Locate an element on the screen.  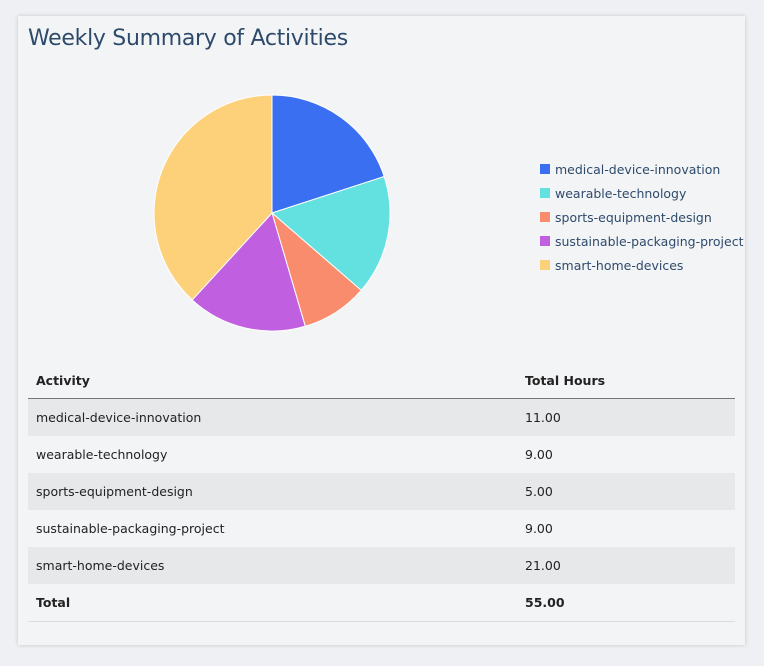
table-row: sustainable-packaging-project 9.00 is located at coordinates (381, 528).